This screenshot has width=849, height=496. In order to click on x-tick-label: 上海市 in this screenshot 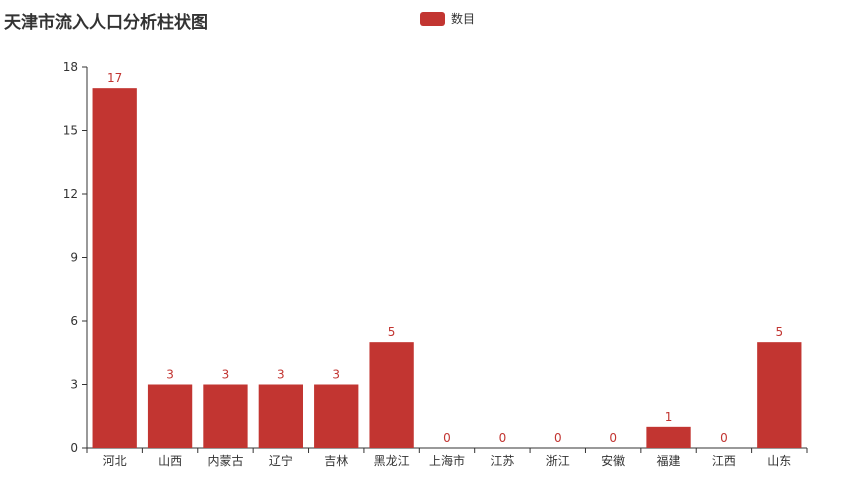, I will do `click(447, 460)`.